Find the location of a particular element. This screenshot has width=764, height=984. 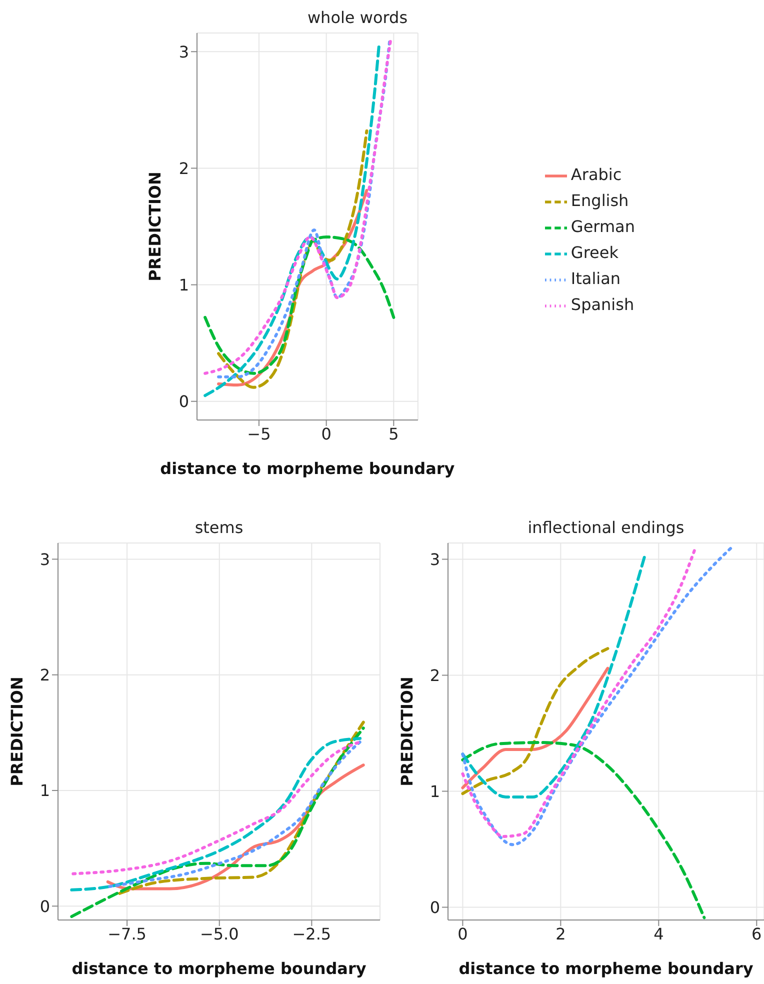

chart-title: inflectional endings is located at coordinates (606, 527).